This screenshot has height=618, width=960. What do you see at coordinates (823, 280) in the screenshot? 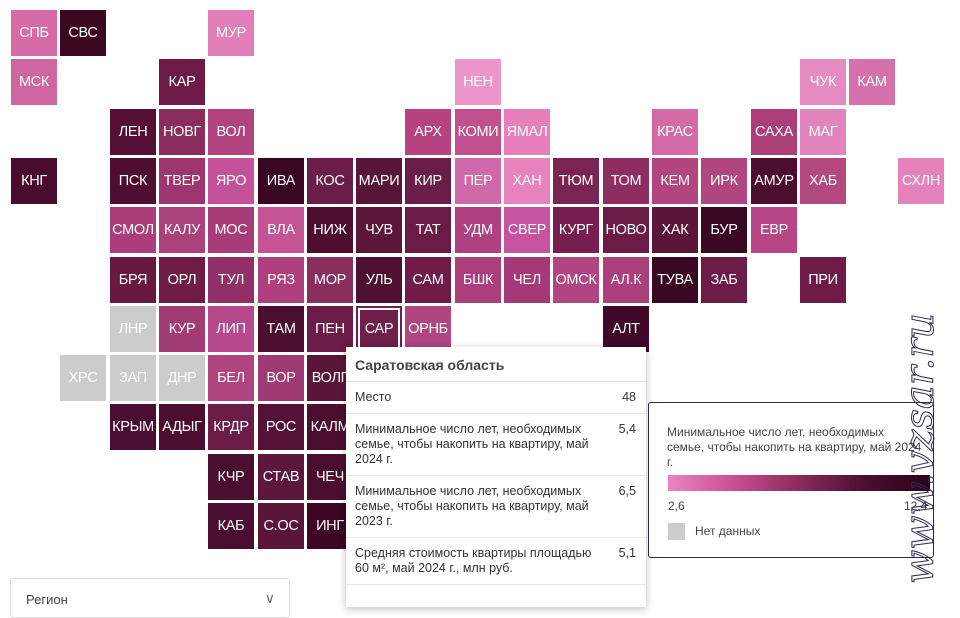
I see `region-tile-ПРИ: ПРИ` at bounding box center [823, 280].